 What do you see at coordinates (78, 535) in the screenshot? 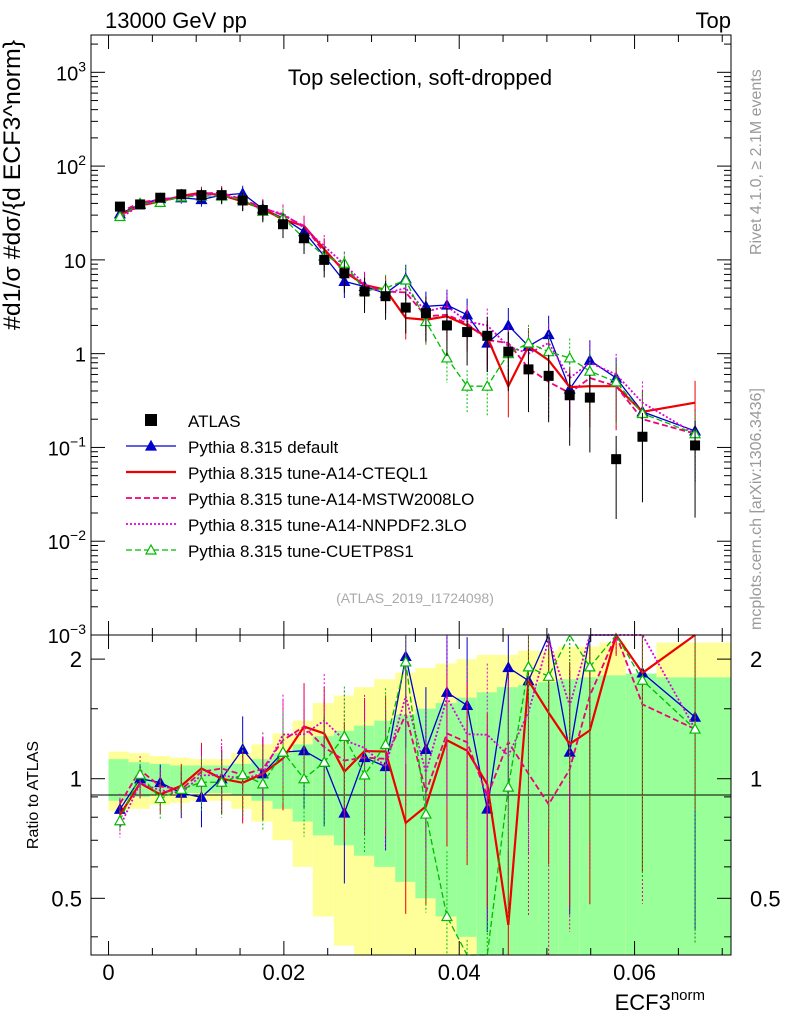
I see `y-tick-exponent: −2` at bounding box center [78, 535].